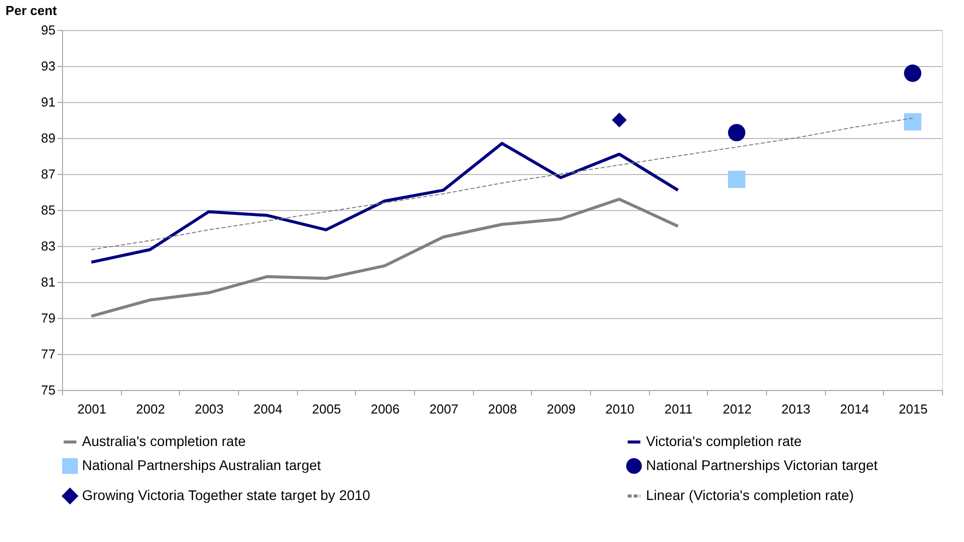 The height and width of the screenshot is (542, 964). What do you see at coordinates (48, 30) in the screenshot?
I see `y-tick-label: 95` at bounding box center [48, 30].